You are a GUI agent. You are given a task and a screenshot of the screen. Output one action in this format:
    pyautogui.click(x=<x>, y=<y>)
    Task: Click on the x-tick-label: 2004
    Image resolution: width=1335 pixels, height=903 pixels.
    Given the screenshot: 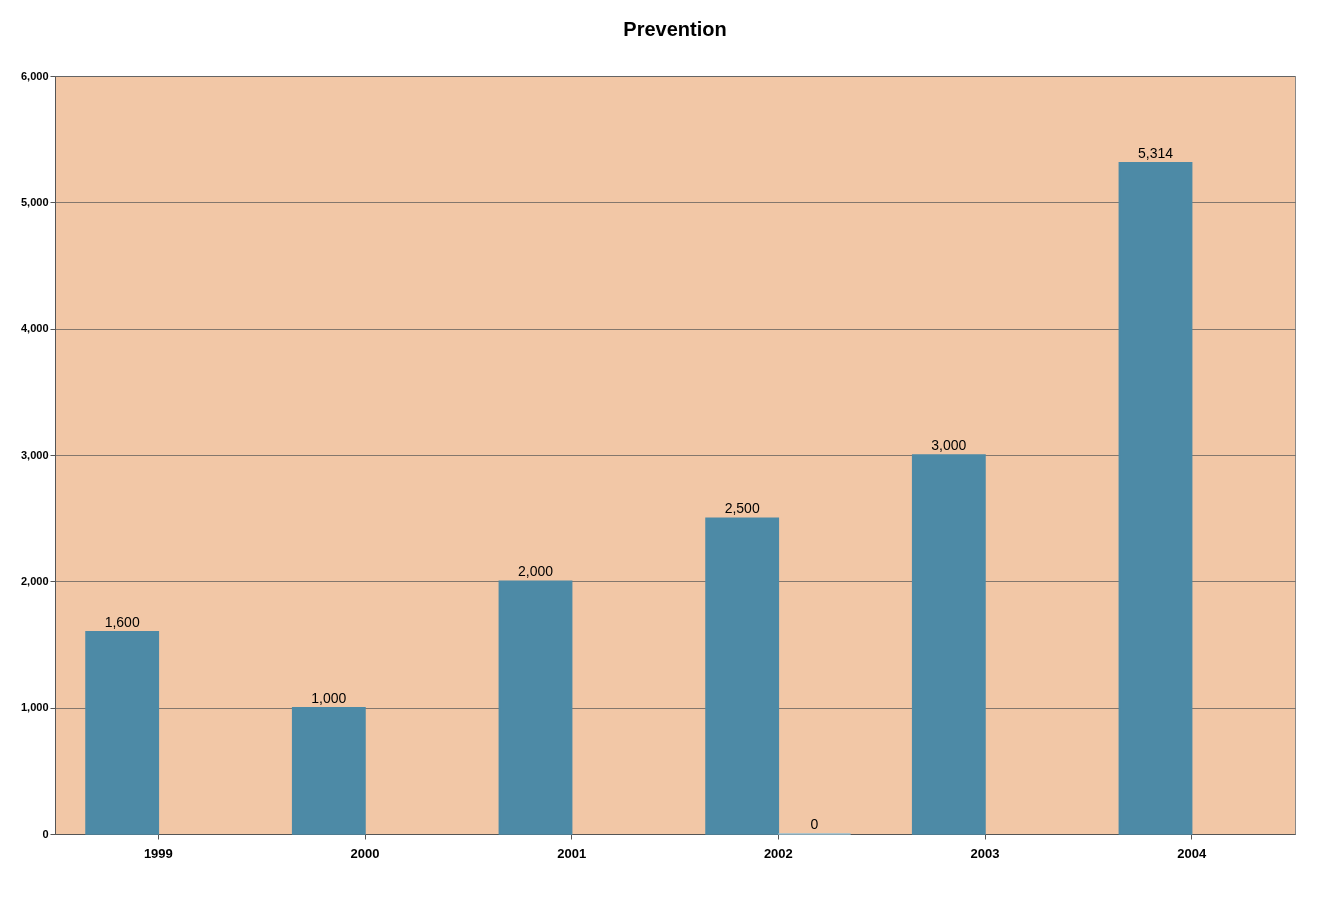 What is the action you would take?
    pyautogui.click(x=1192, y=853)
    